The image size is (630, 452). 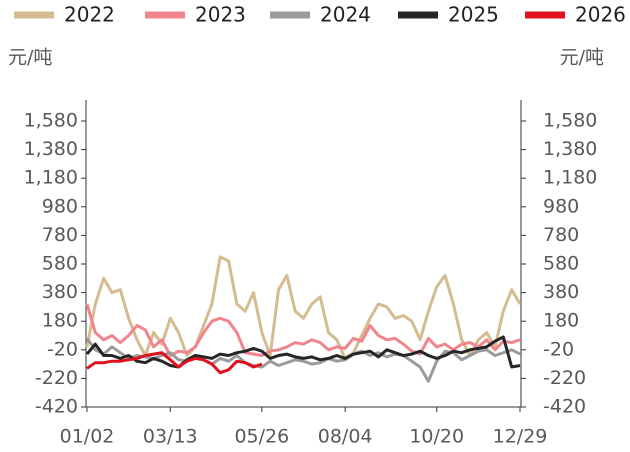 I want to click on legend-label: 2026, so click(x=600, y=15).